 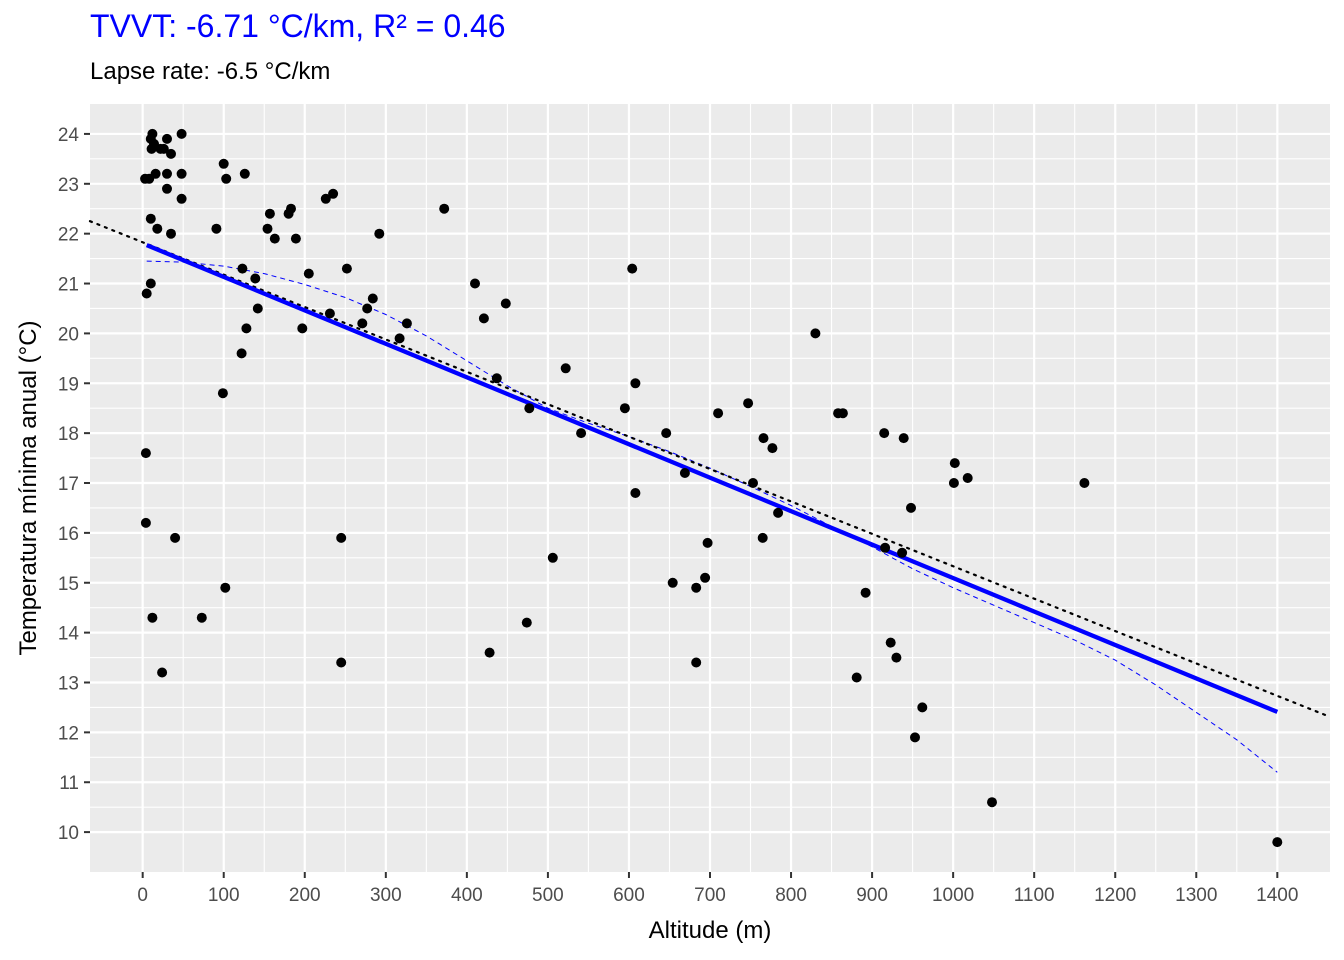 What do you see at coordinates (28, 487) in the screenshot?
I see `y-axis-title: Temperatura mínima anual (°C)` at bounding box center [28, 487].